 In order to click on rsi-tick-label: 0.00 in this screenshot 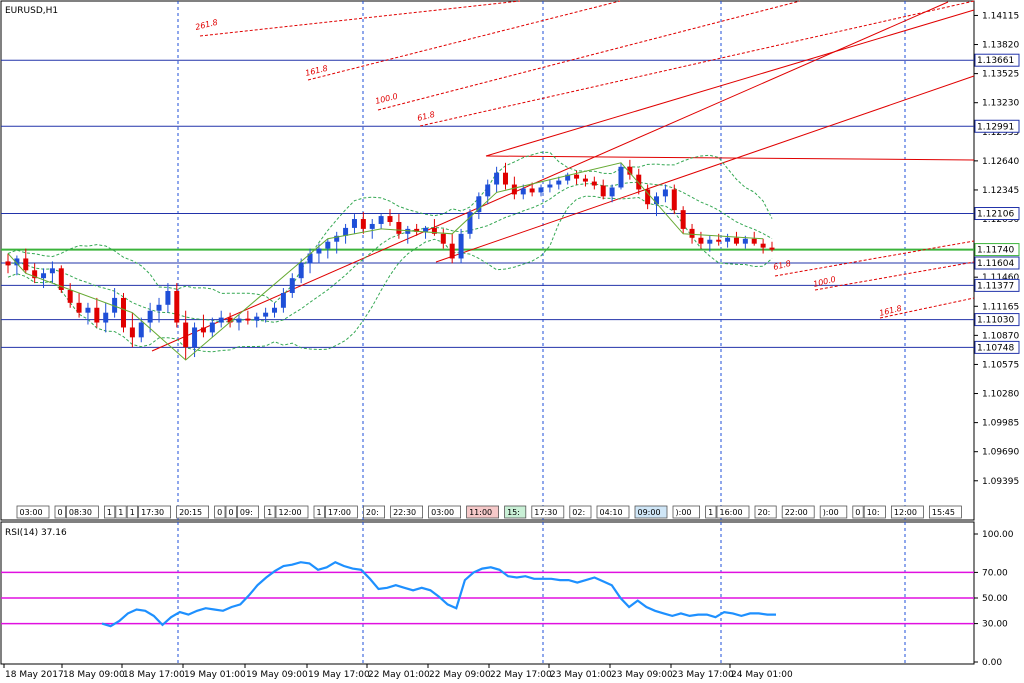, I will do `click(992, 663)`.